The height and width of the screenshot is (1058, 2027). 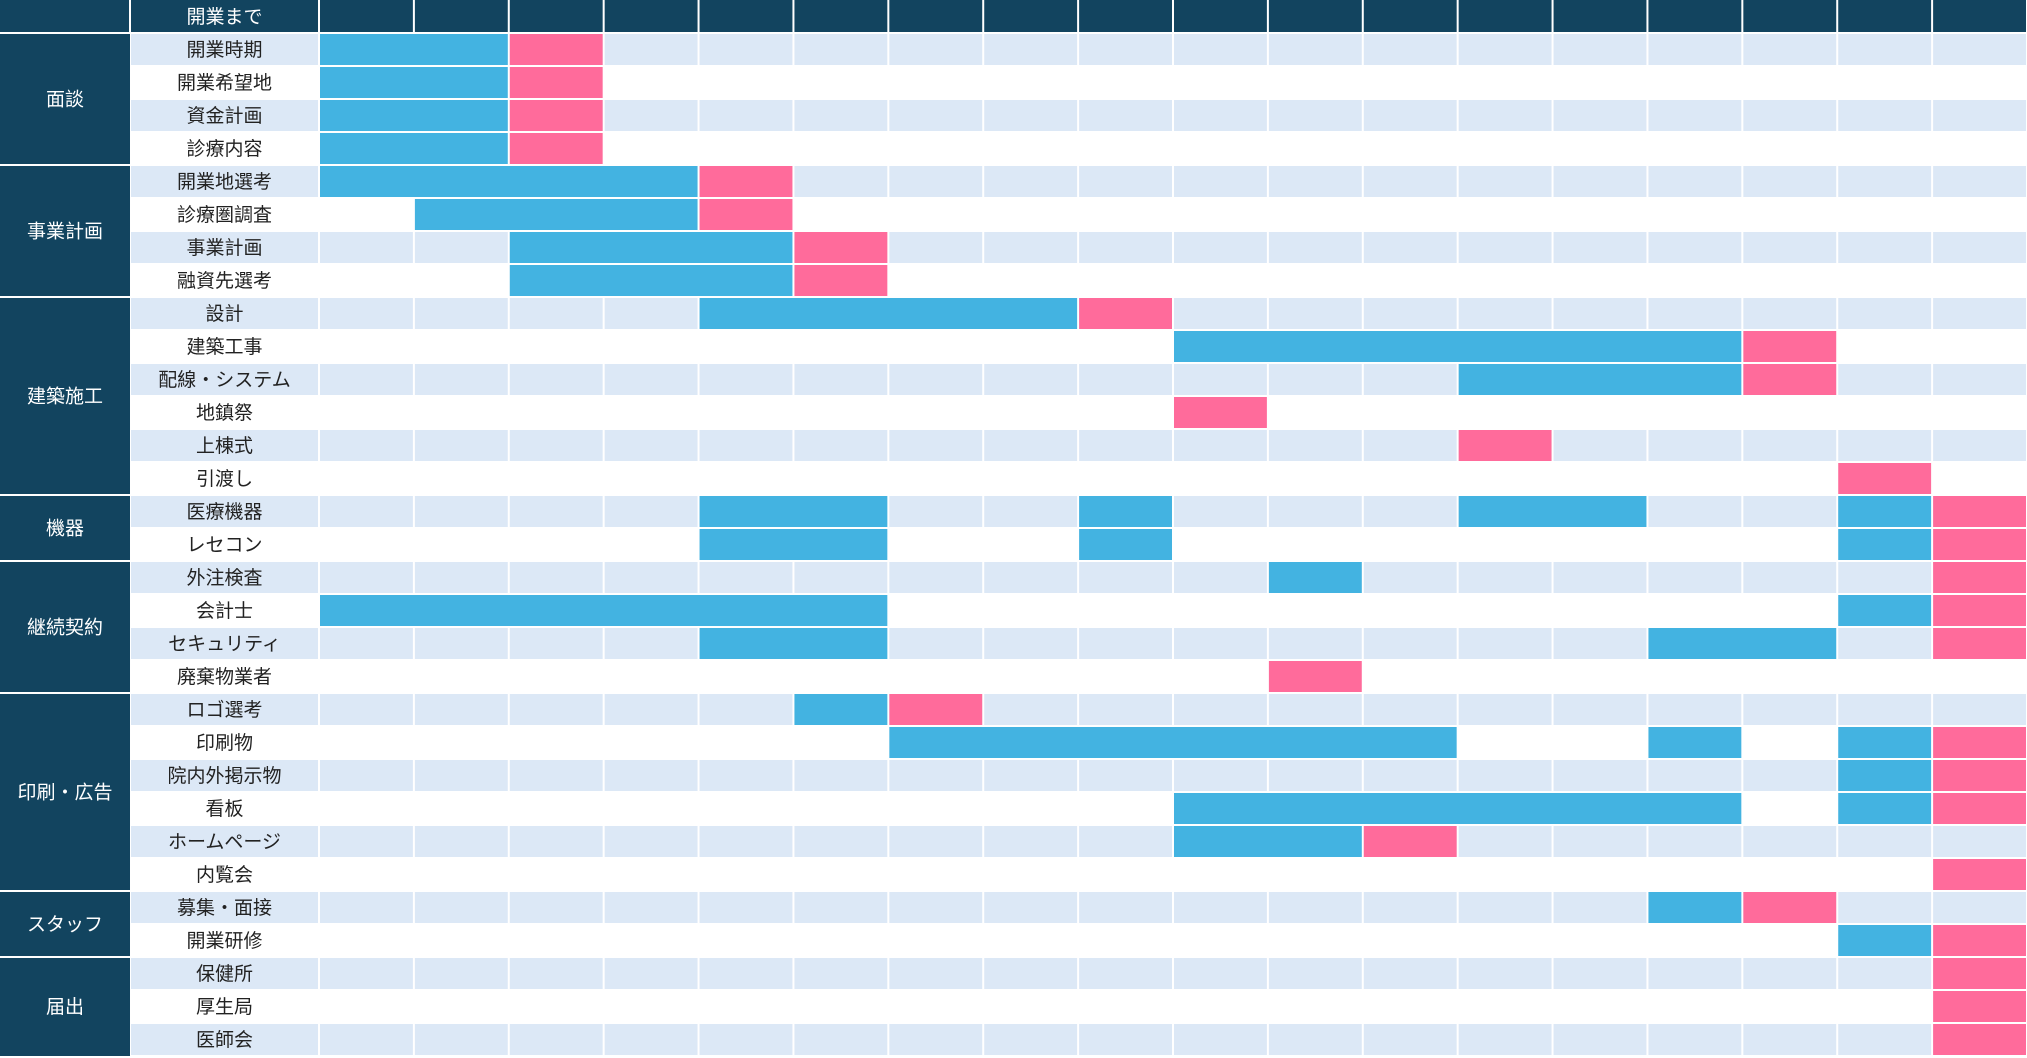 I want to click on task-label: 医療機器, so click(x=224, y=512).